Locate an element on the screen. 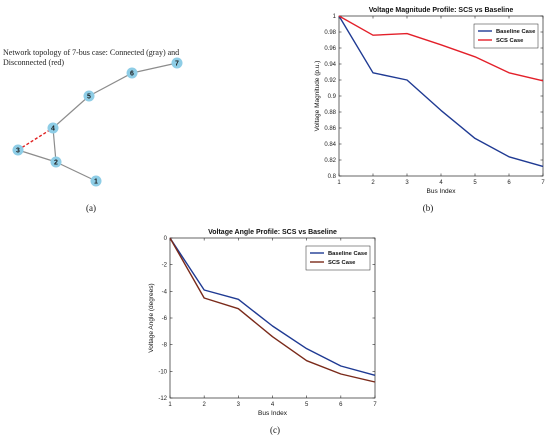  y-tick-label: -2 is located at coordinates (165, 266).